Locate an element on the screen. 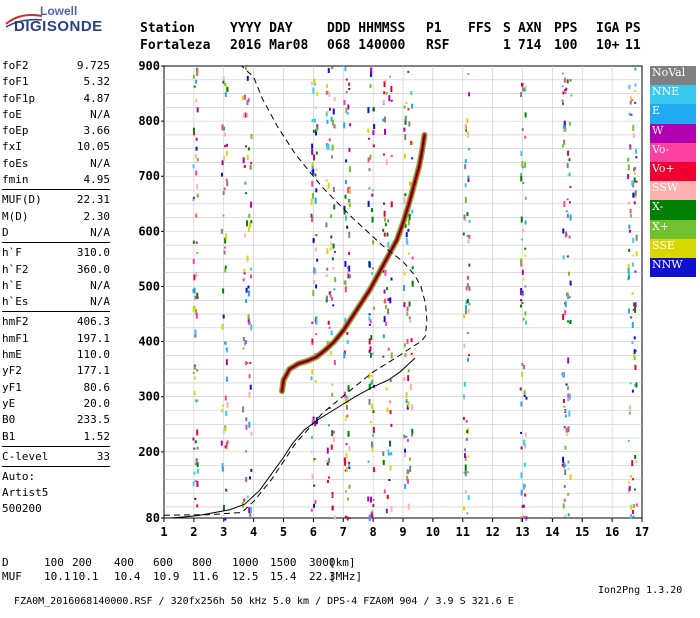 The image size is (700, 618). header-row1-cell: DDD HHMMSS is located at coordinates (366, 28).